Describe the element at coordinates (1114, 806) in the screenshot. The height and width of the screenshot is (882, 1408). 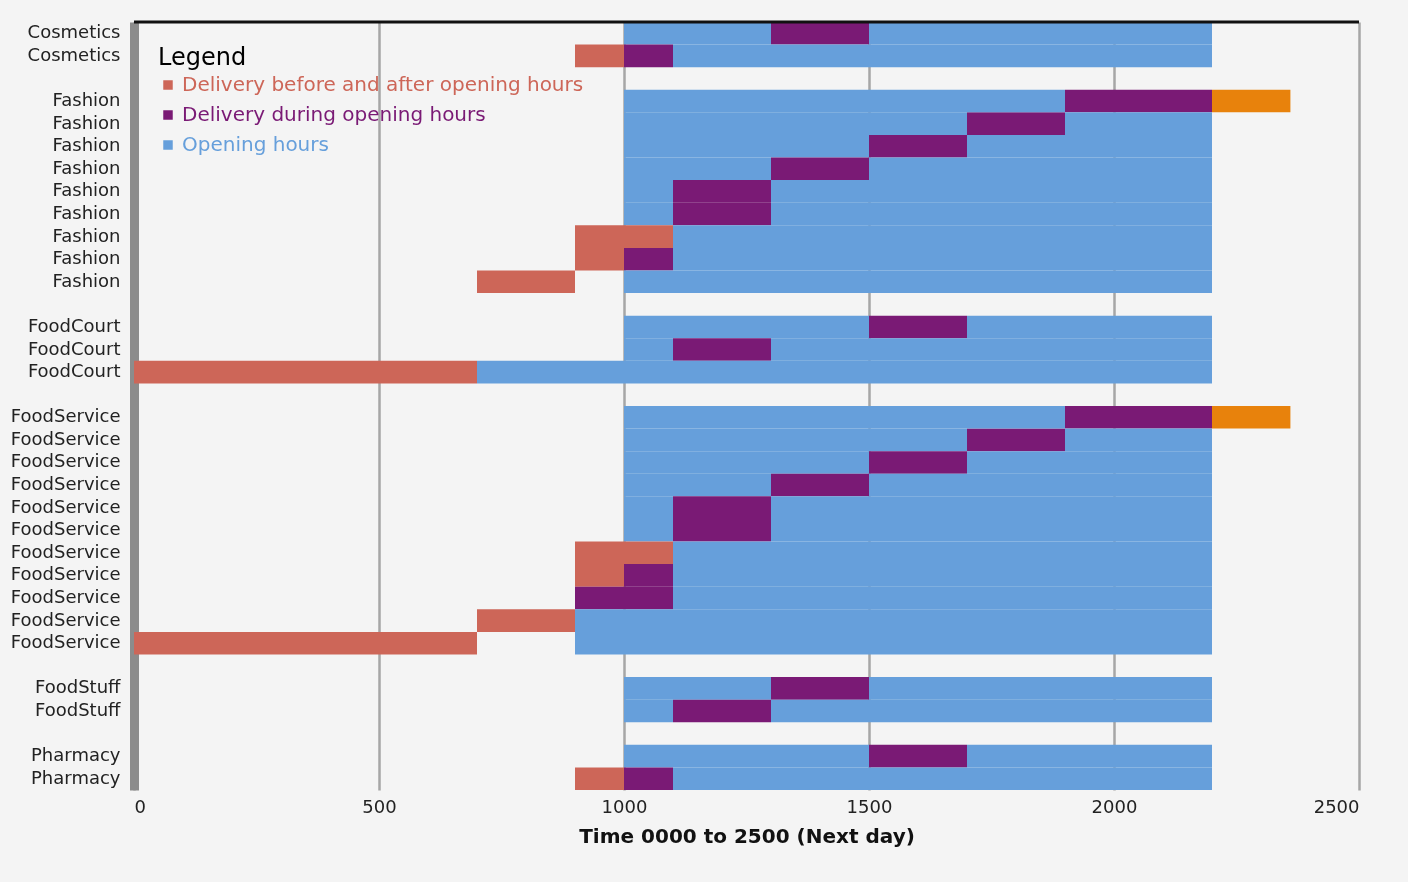
I see `x-tick-label: 2000` at that location.